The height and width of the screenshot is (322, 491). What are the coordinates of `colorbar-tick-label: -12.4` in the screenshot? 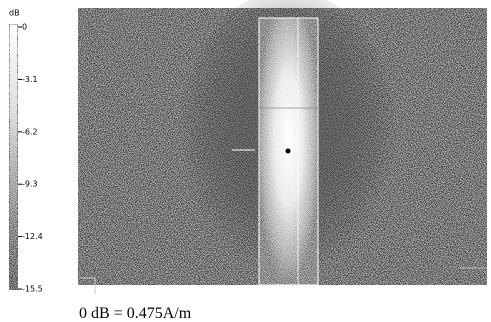 It's located at (32, 236).